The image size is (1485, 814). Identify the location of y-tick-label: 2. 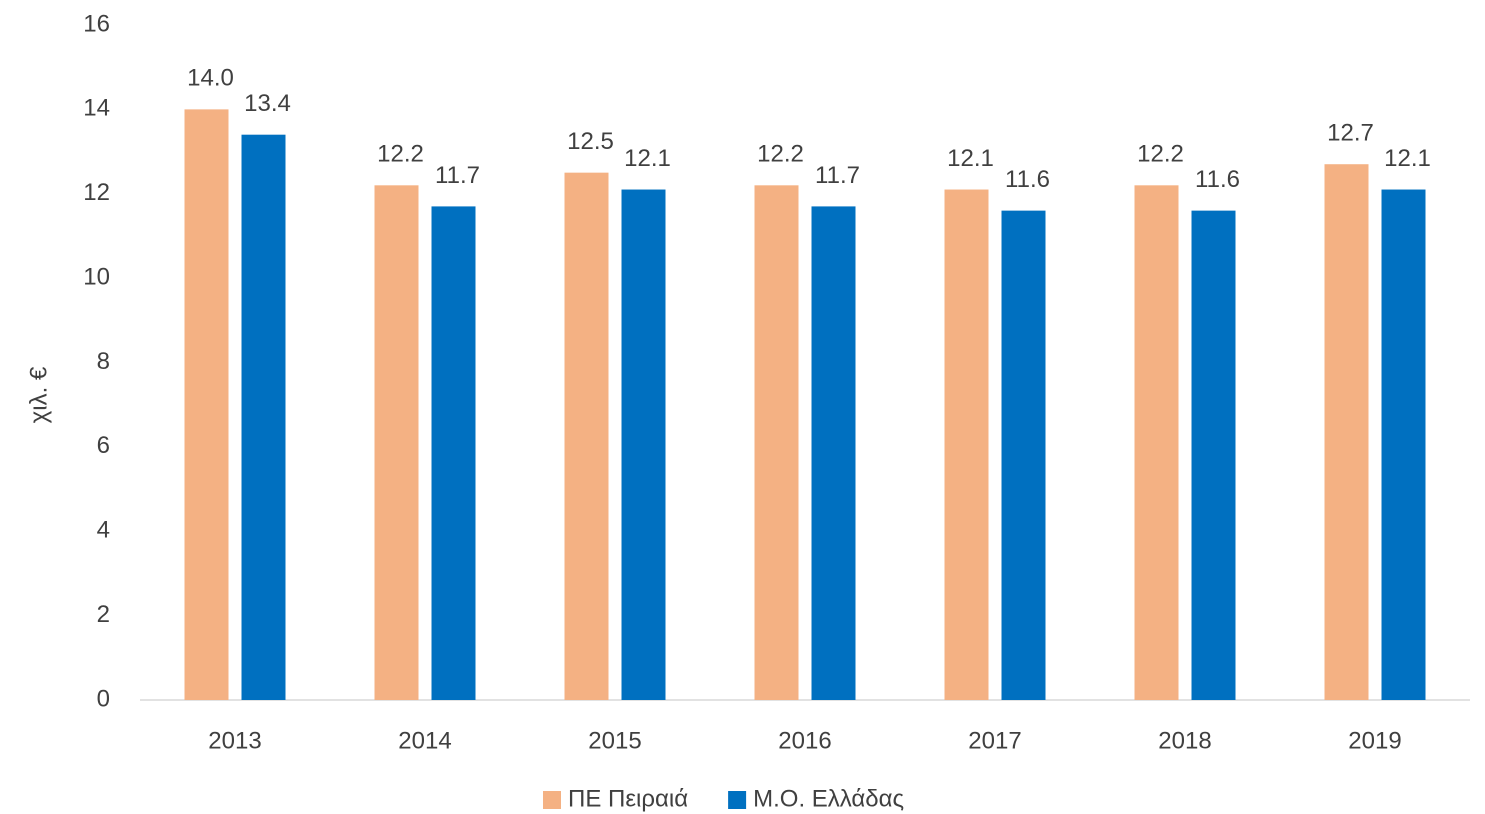
(103, 614).